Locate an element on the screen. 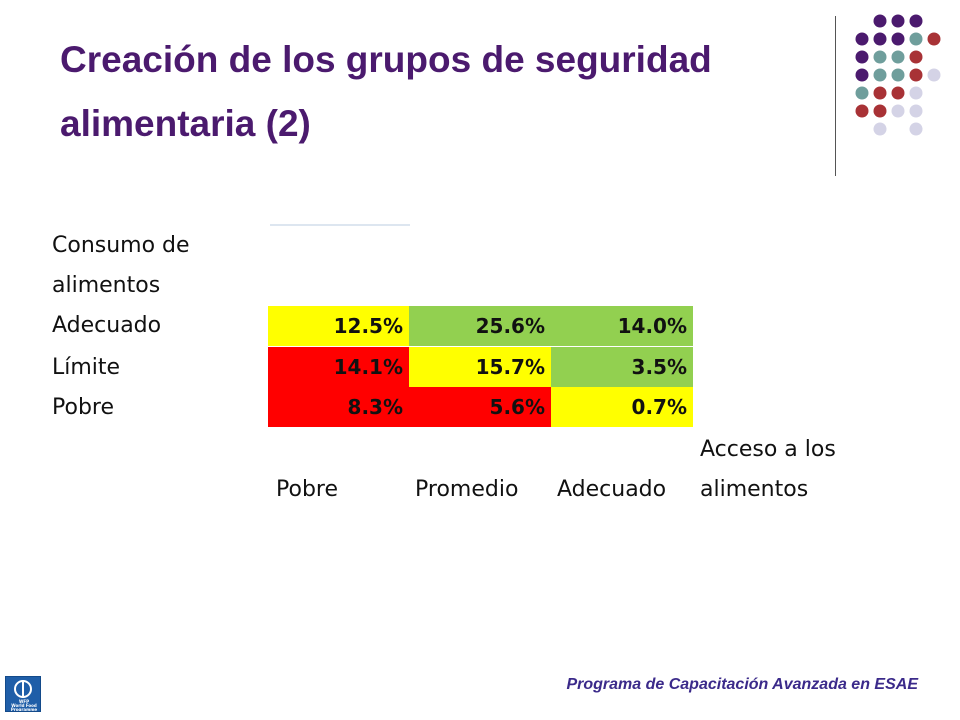 The image size is (960, 720). table-top-rule is located at coordinates (340, 225).